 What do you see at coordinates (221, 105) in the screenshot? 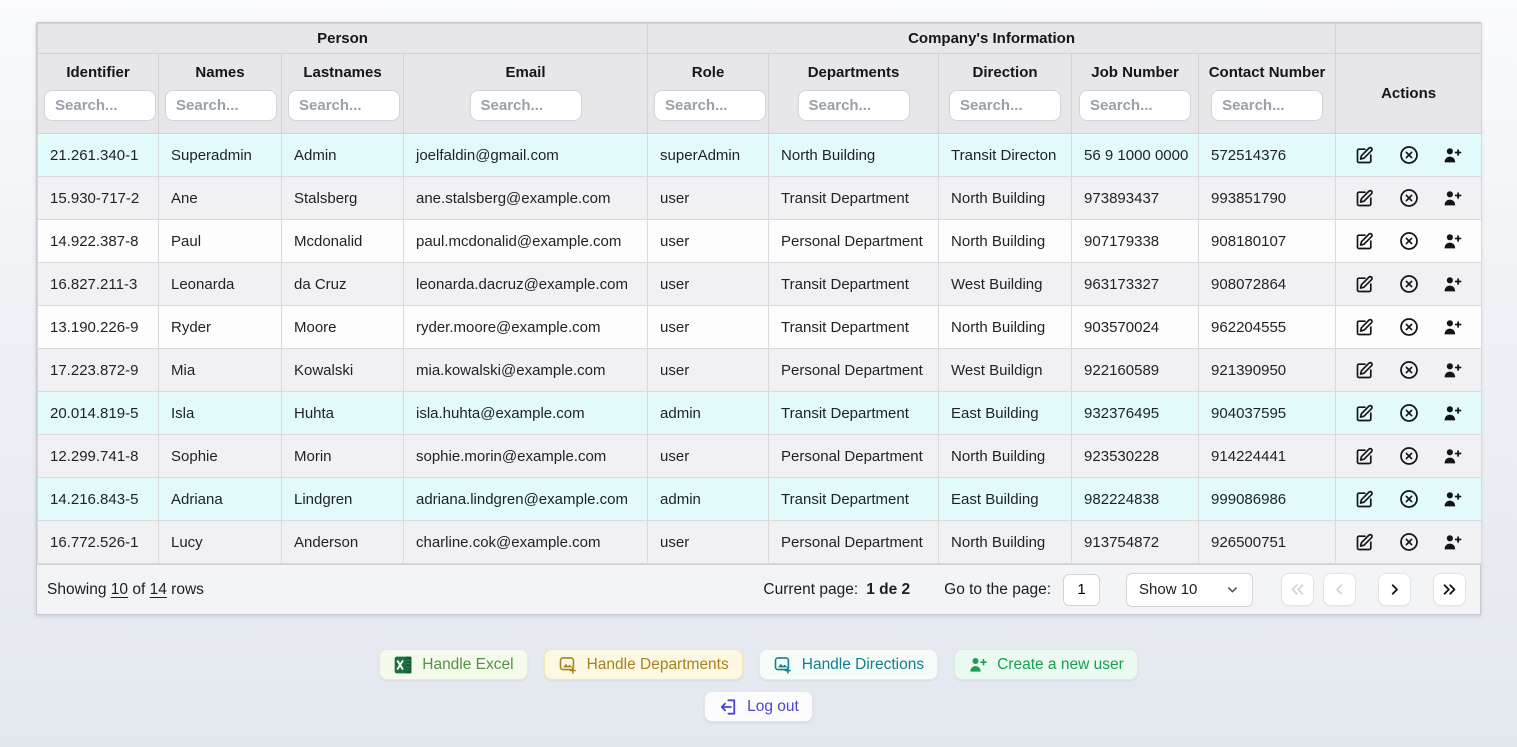
I see `search-input-names` at bounding box center [221, 105].